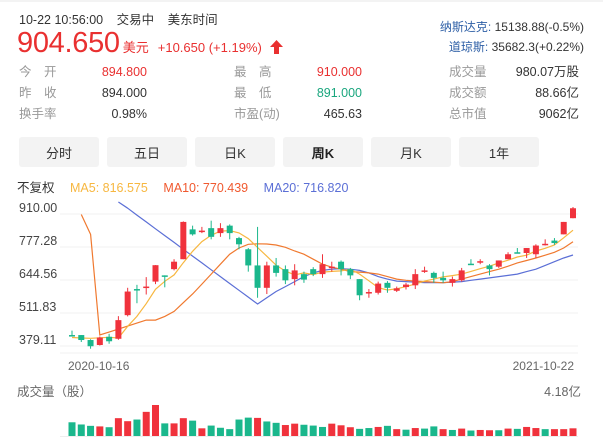 This screenshot has width=603, height=441. What do you see at coordinates (411, 152) in the screenshot?
I see `tab-monthly-k: 月K` at bounding box center [411, 152].